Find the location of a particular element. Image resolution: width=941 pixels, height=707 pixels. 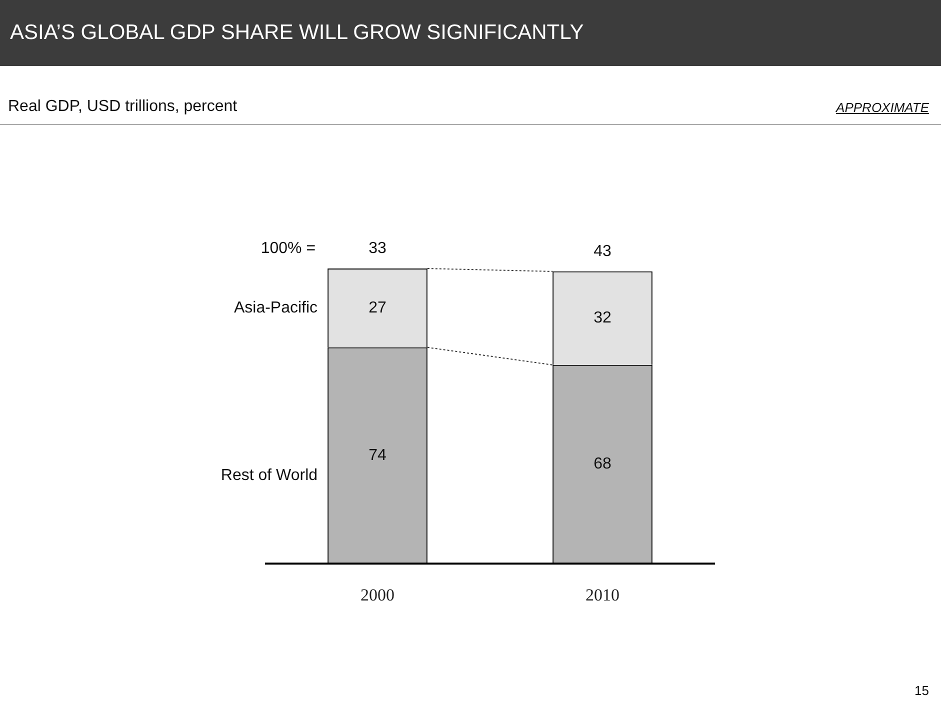

data-label: 74 is located at coordinates (377, 455).